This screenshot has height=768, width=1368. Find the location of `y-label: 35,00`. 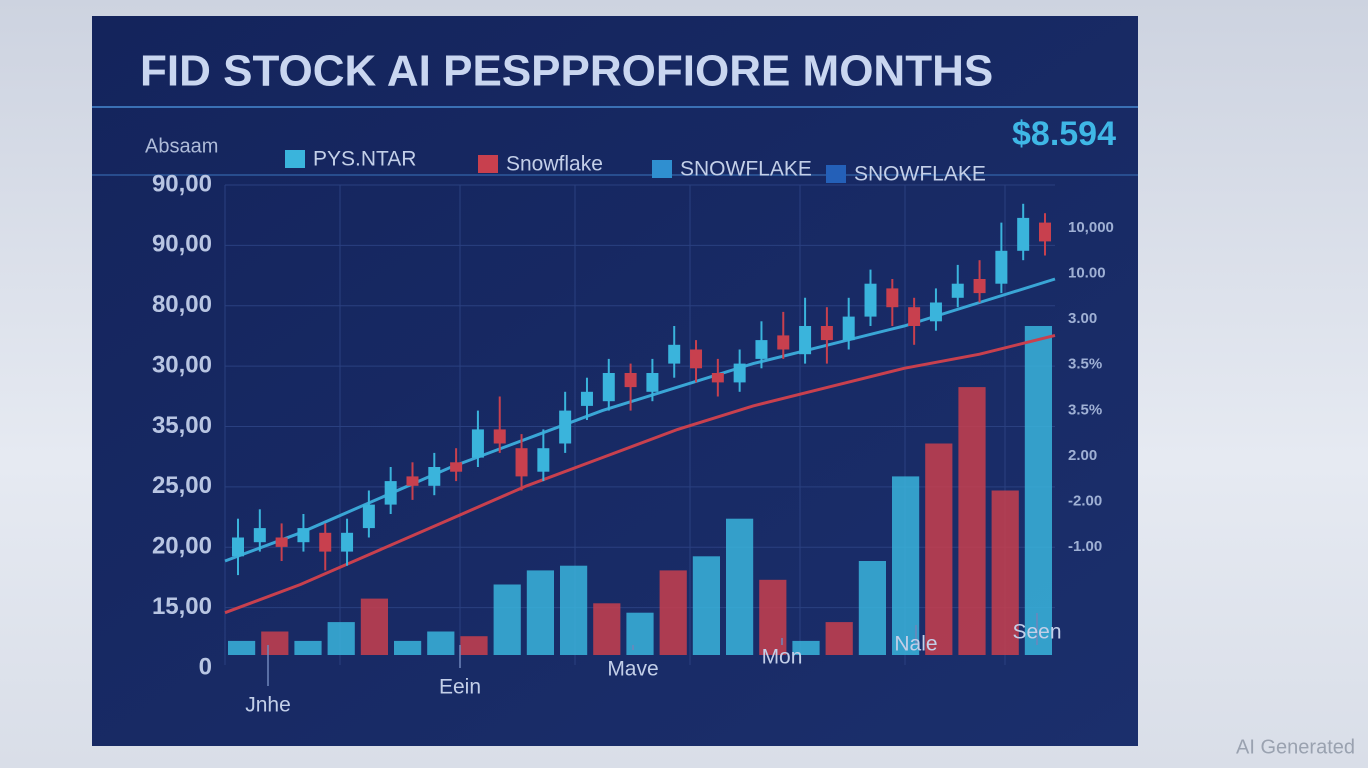

y-label: 35,00 is located at coordinates (182, 425).